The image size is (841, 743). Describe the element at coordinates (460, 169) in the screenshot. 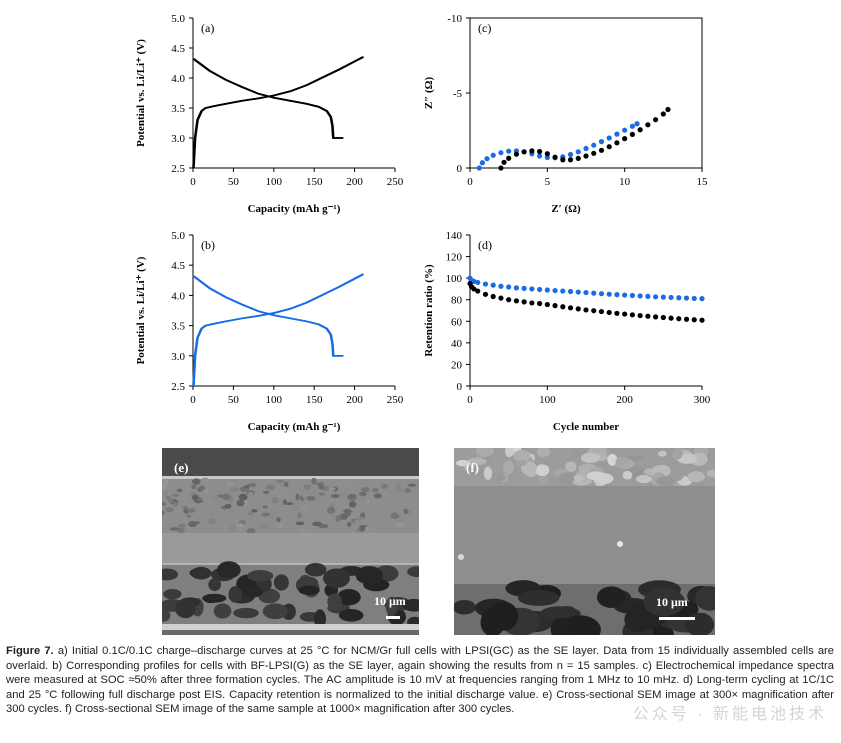

I see `y-tick-label: 0` at that location.